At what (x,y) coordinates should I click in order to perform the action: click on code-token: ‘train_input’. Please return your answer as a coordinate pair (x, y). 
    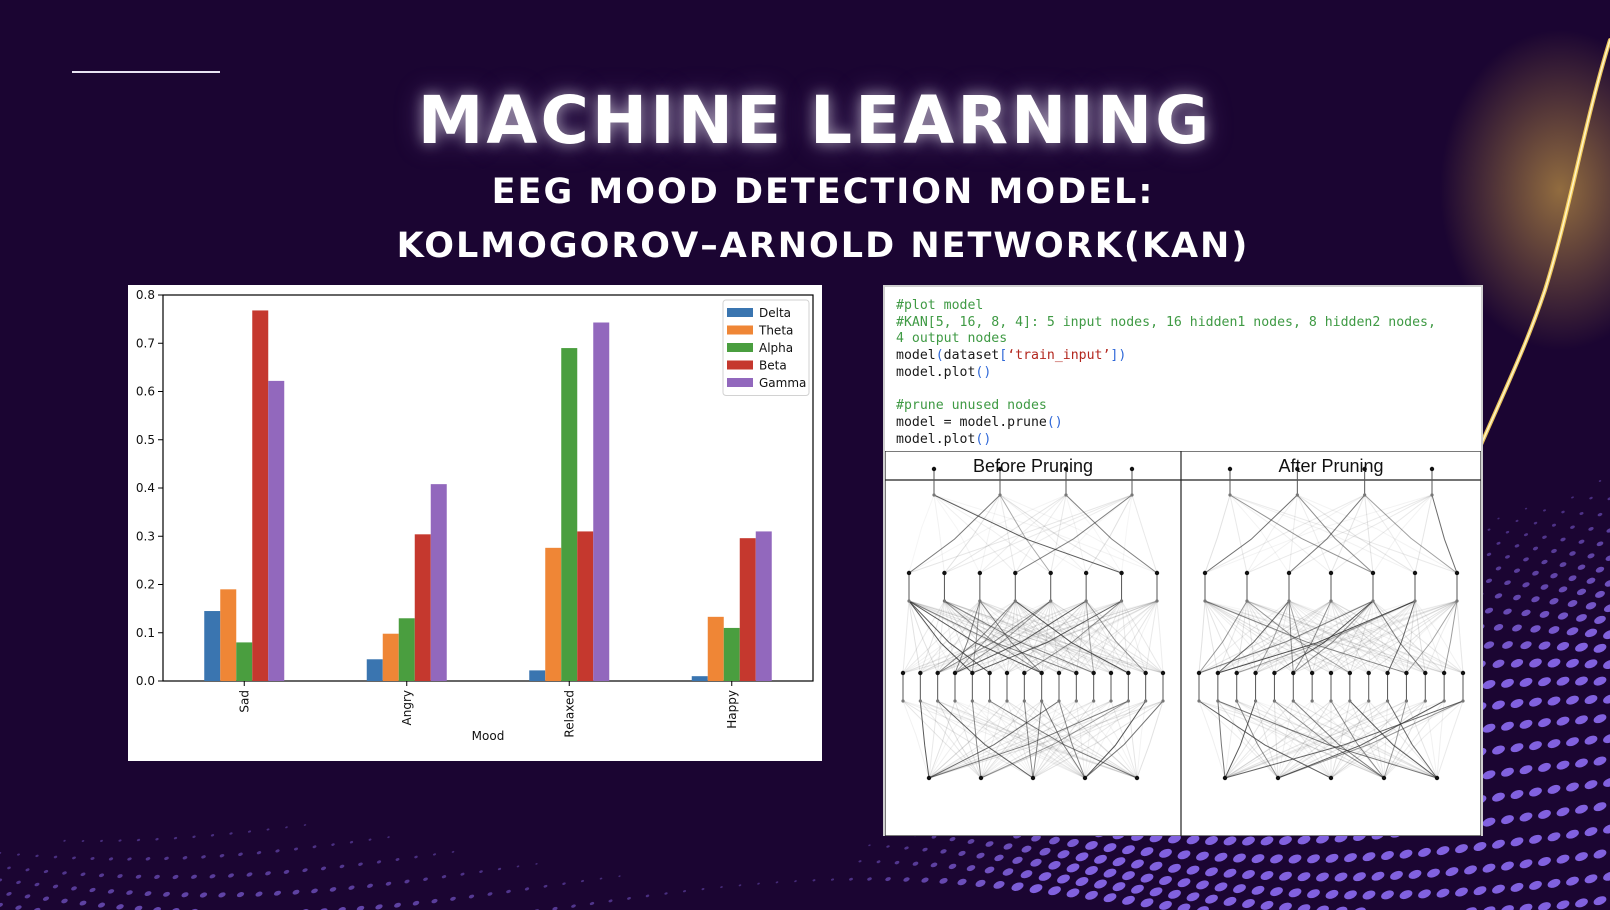
    Looking at the image, I should click on (1059, 356).